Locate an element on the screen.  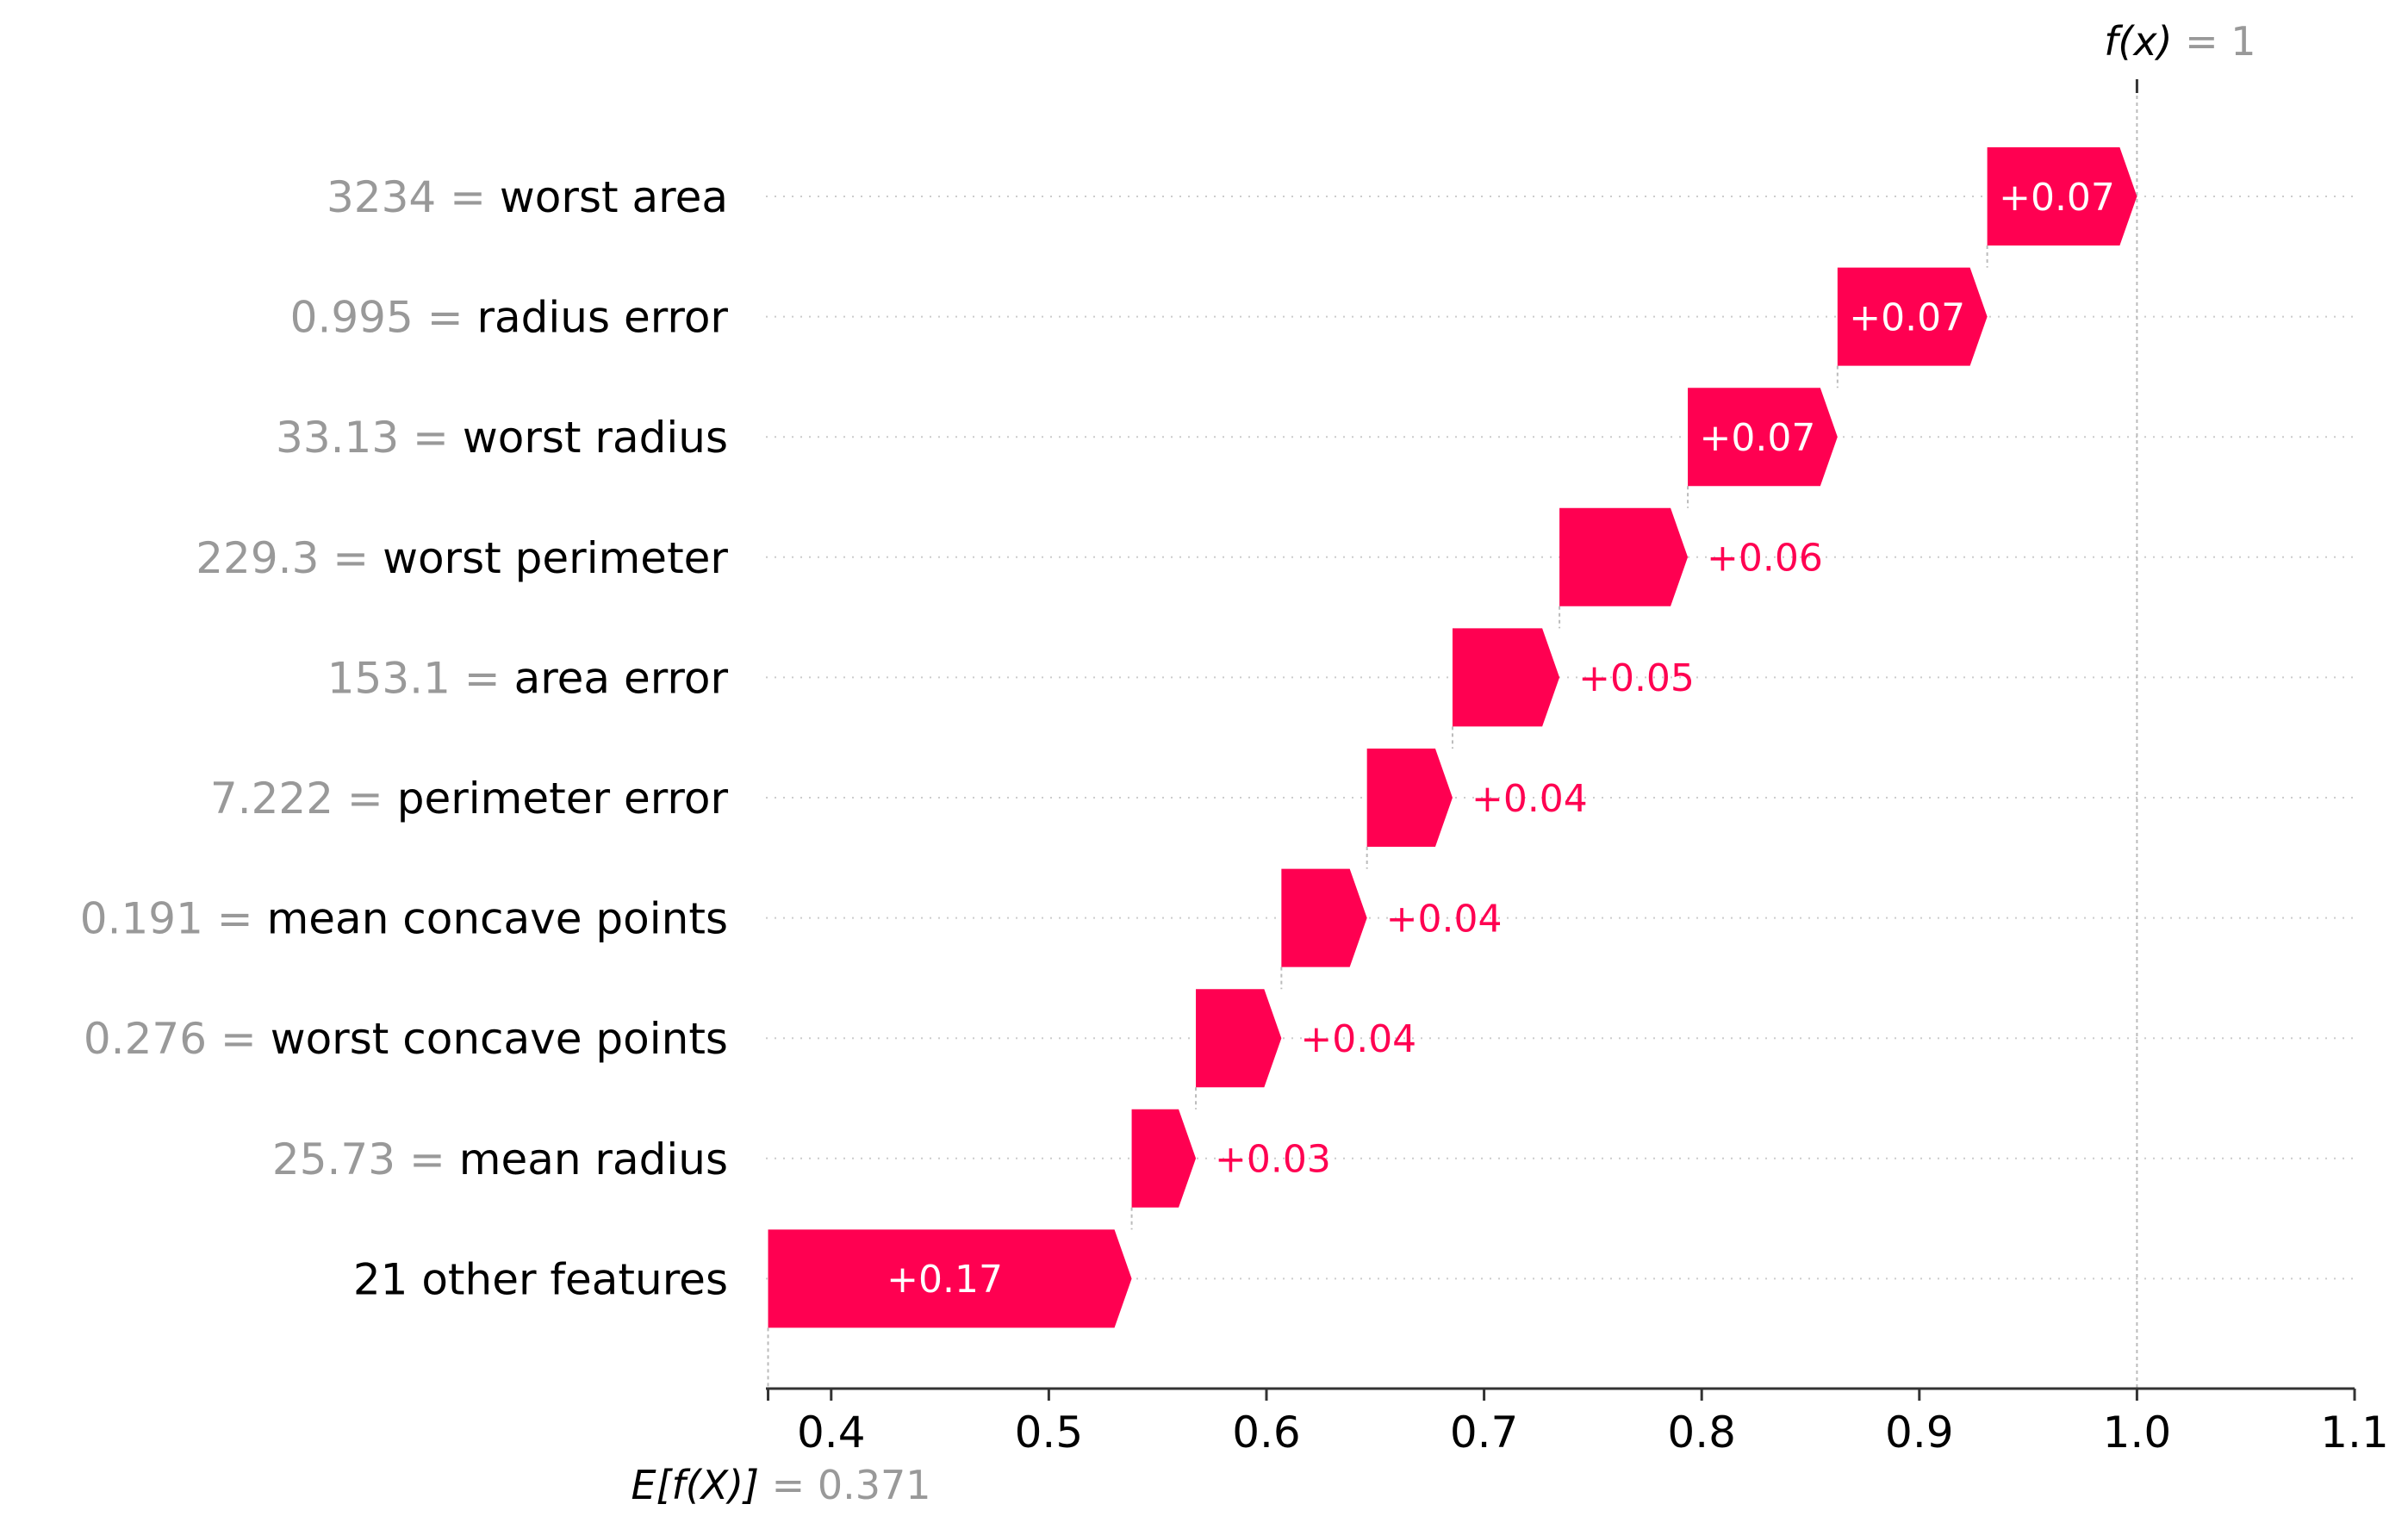
x-tick-label: 0.9 is located at coordinates (1920, 1433).